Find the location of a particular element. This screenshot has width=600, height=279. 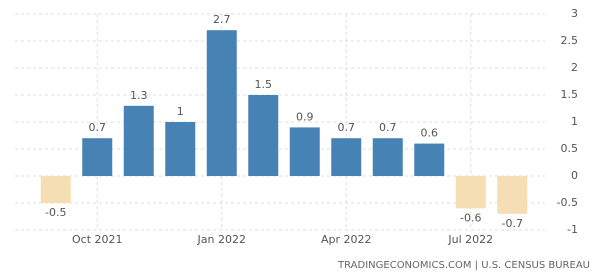

y-tick-label: 3 is located at coordinates (574, 13).